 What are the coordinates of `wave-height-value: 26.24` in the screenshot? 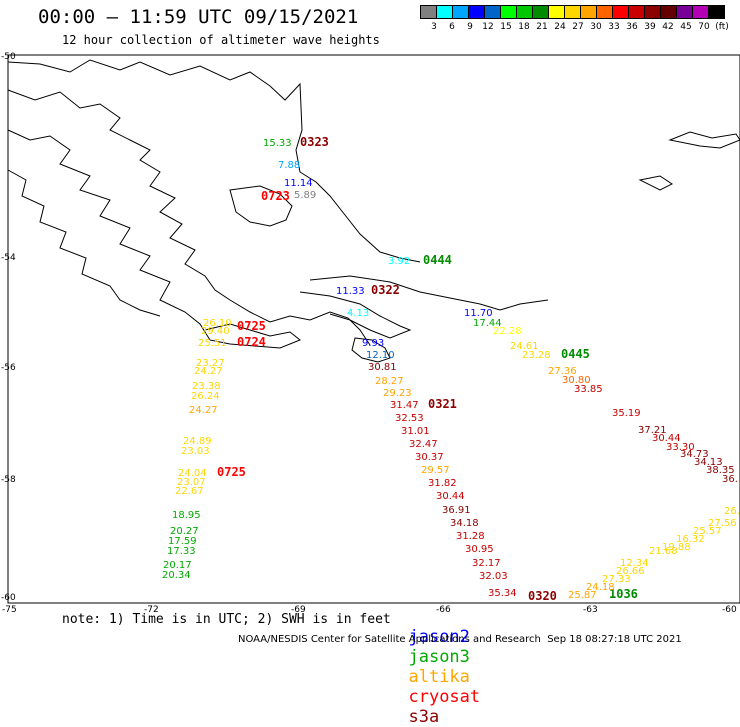 It's located at (205, 396).